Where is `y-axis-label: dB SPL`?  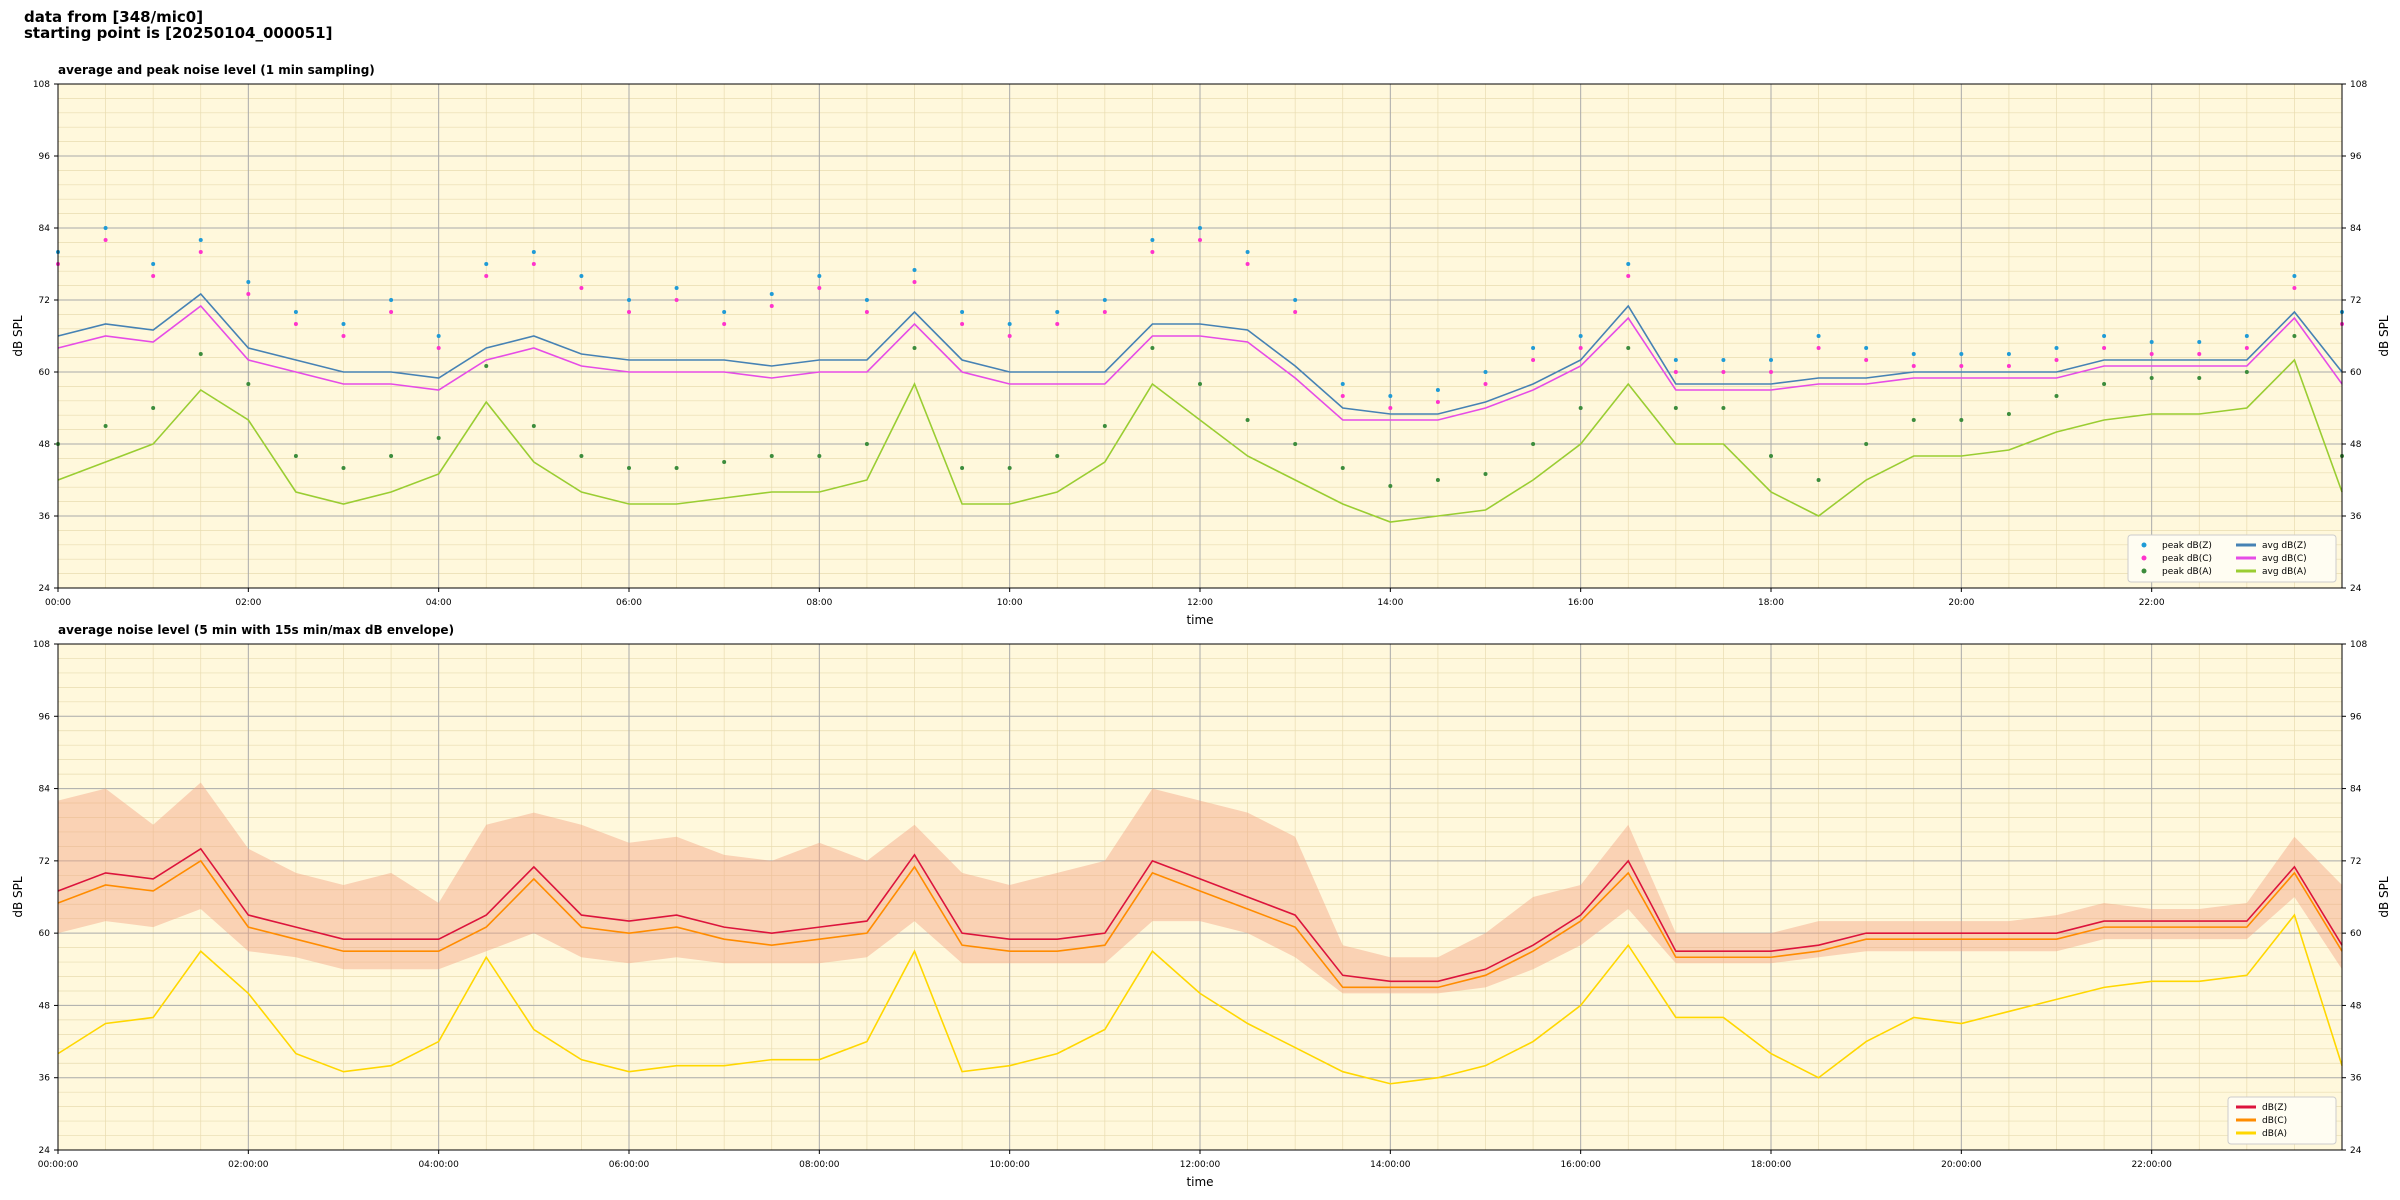
y-axis-label: dB SPL is located at coordinates (18, 336).